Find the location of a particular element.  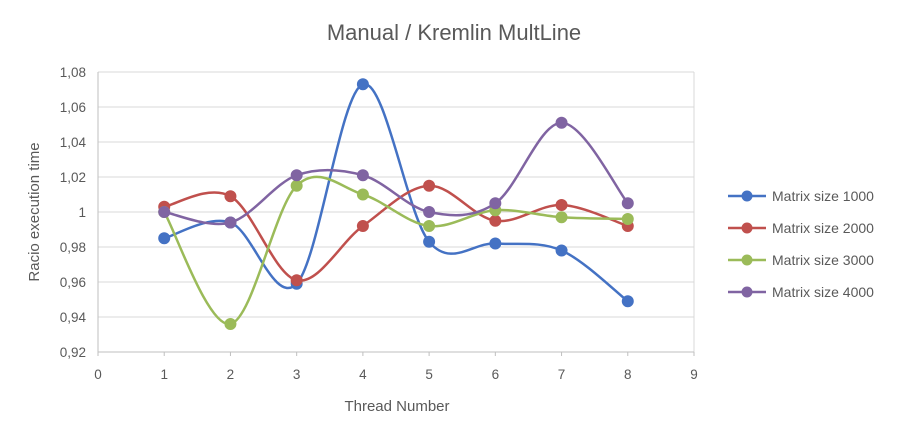

series-line is located at coordinates (396, 233).